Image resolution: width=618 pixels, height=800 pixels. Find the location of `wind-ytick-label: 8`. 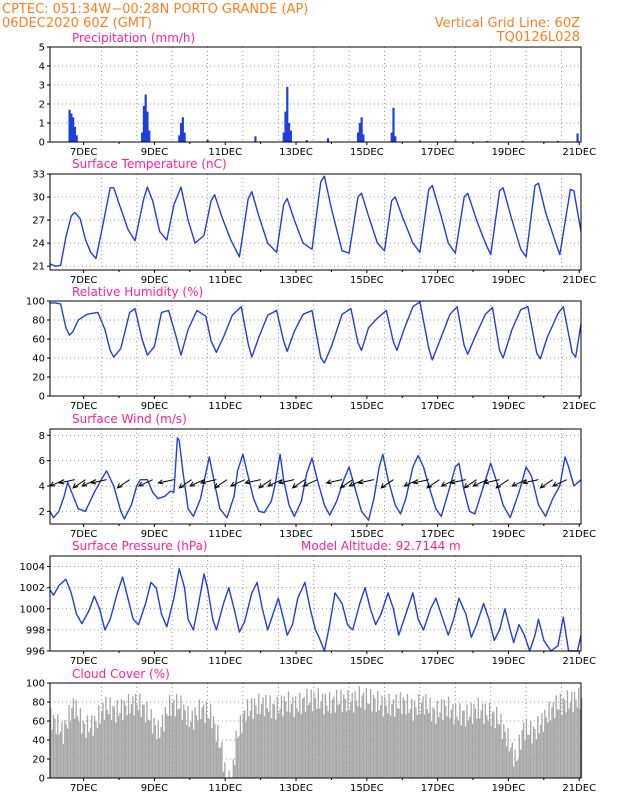

wind-ytick-label: 8 is located at coordinates (42, 436).